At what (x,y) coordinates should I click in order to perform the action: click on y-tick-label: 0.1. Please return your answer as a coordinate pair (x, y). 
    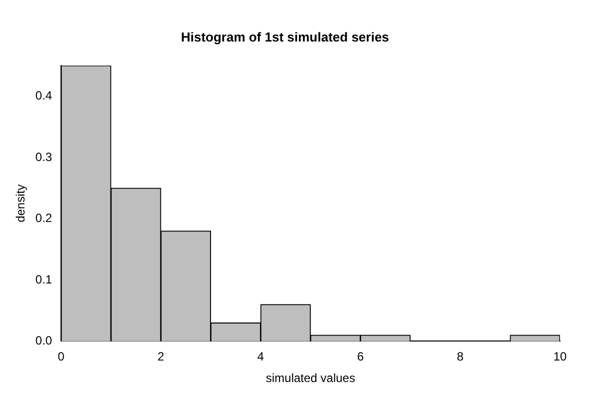
    Looking at the image, I should click on (43, 279).